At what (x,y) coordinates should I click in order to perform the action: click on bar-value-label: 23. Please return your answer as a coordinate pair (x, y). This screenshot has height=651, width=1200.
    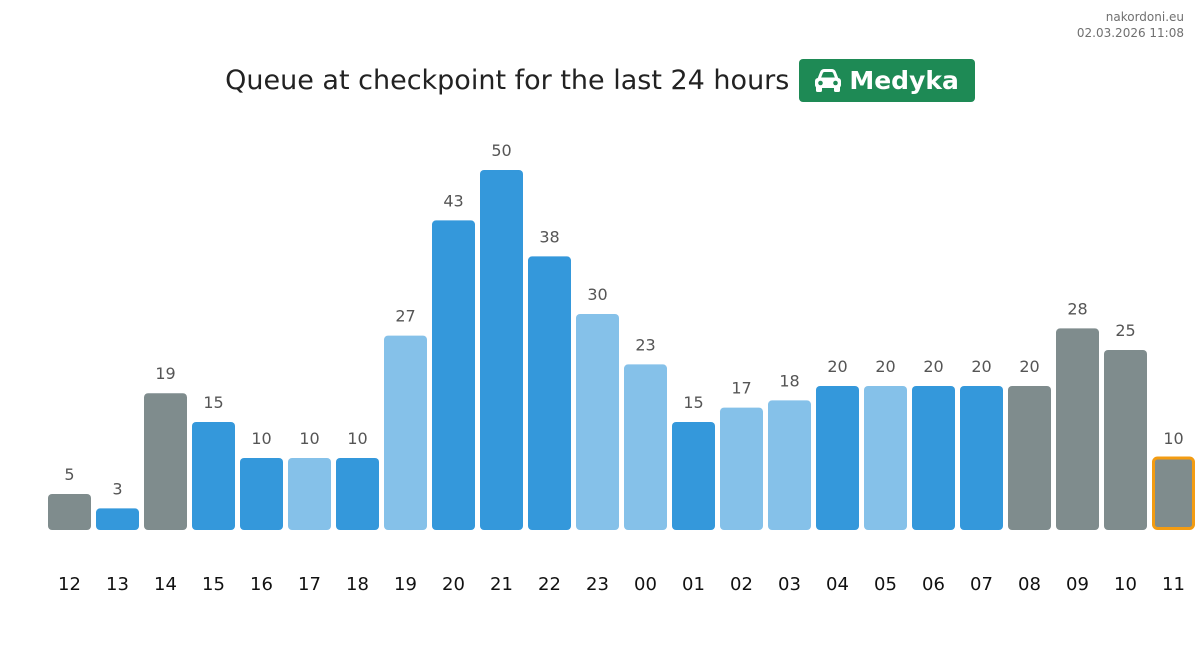
    Looking at the image, I should click on (645, 344).